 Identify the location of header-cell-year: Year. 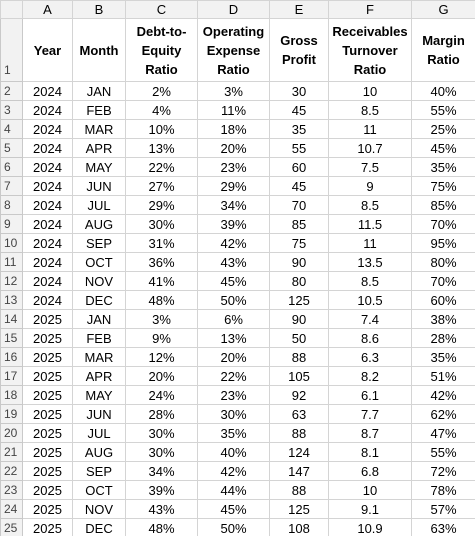
(47, 50).